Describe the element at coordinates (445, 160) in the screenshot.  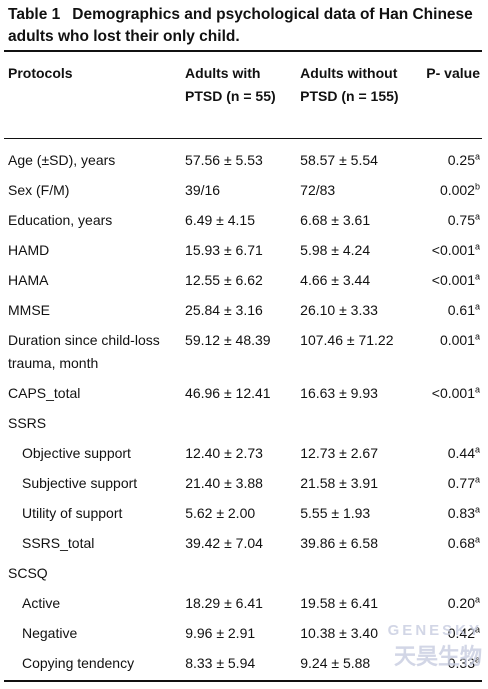
I see `p-value-cell: 0.25a` at that location.